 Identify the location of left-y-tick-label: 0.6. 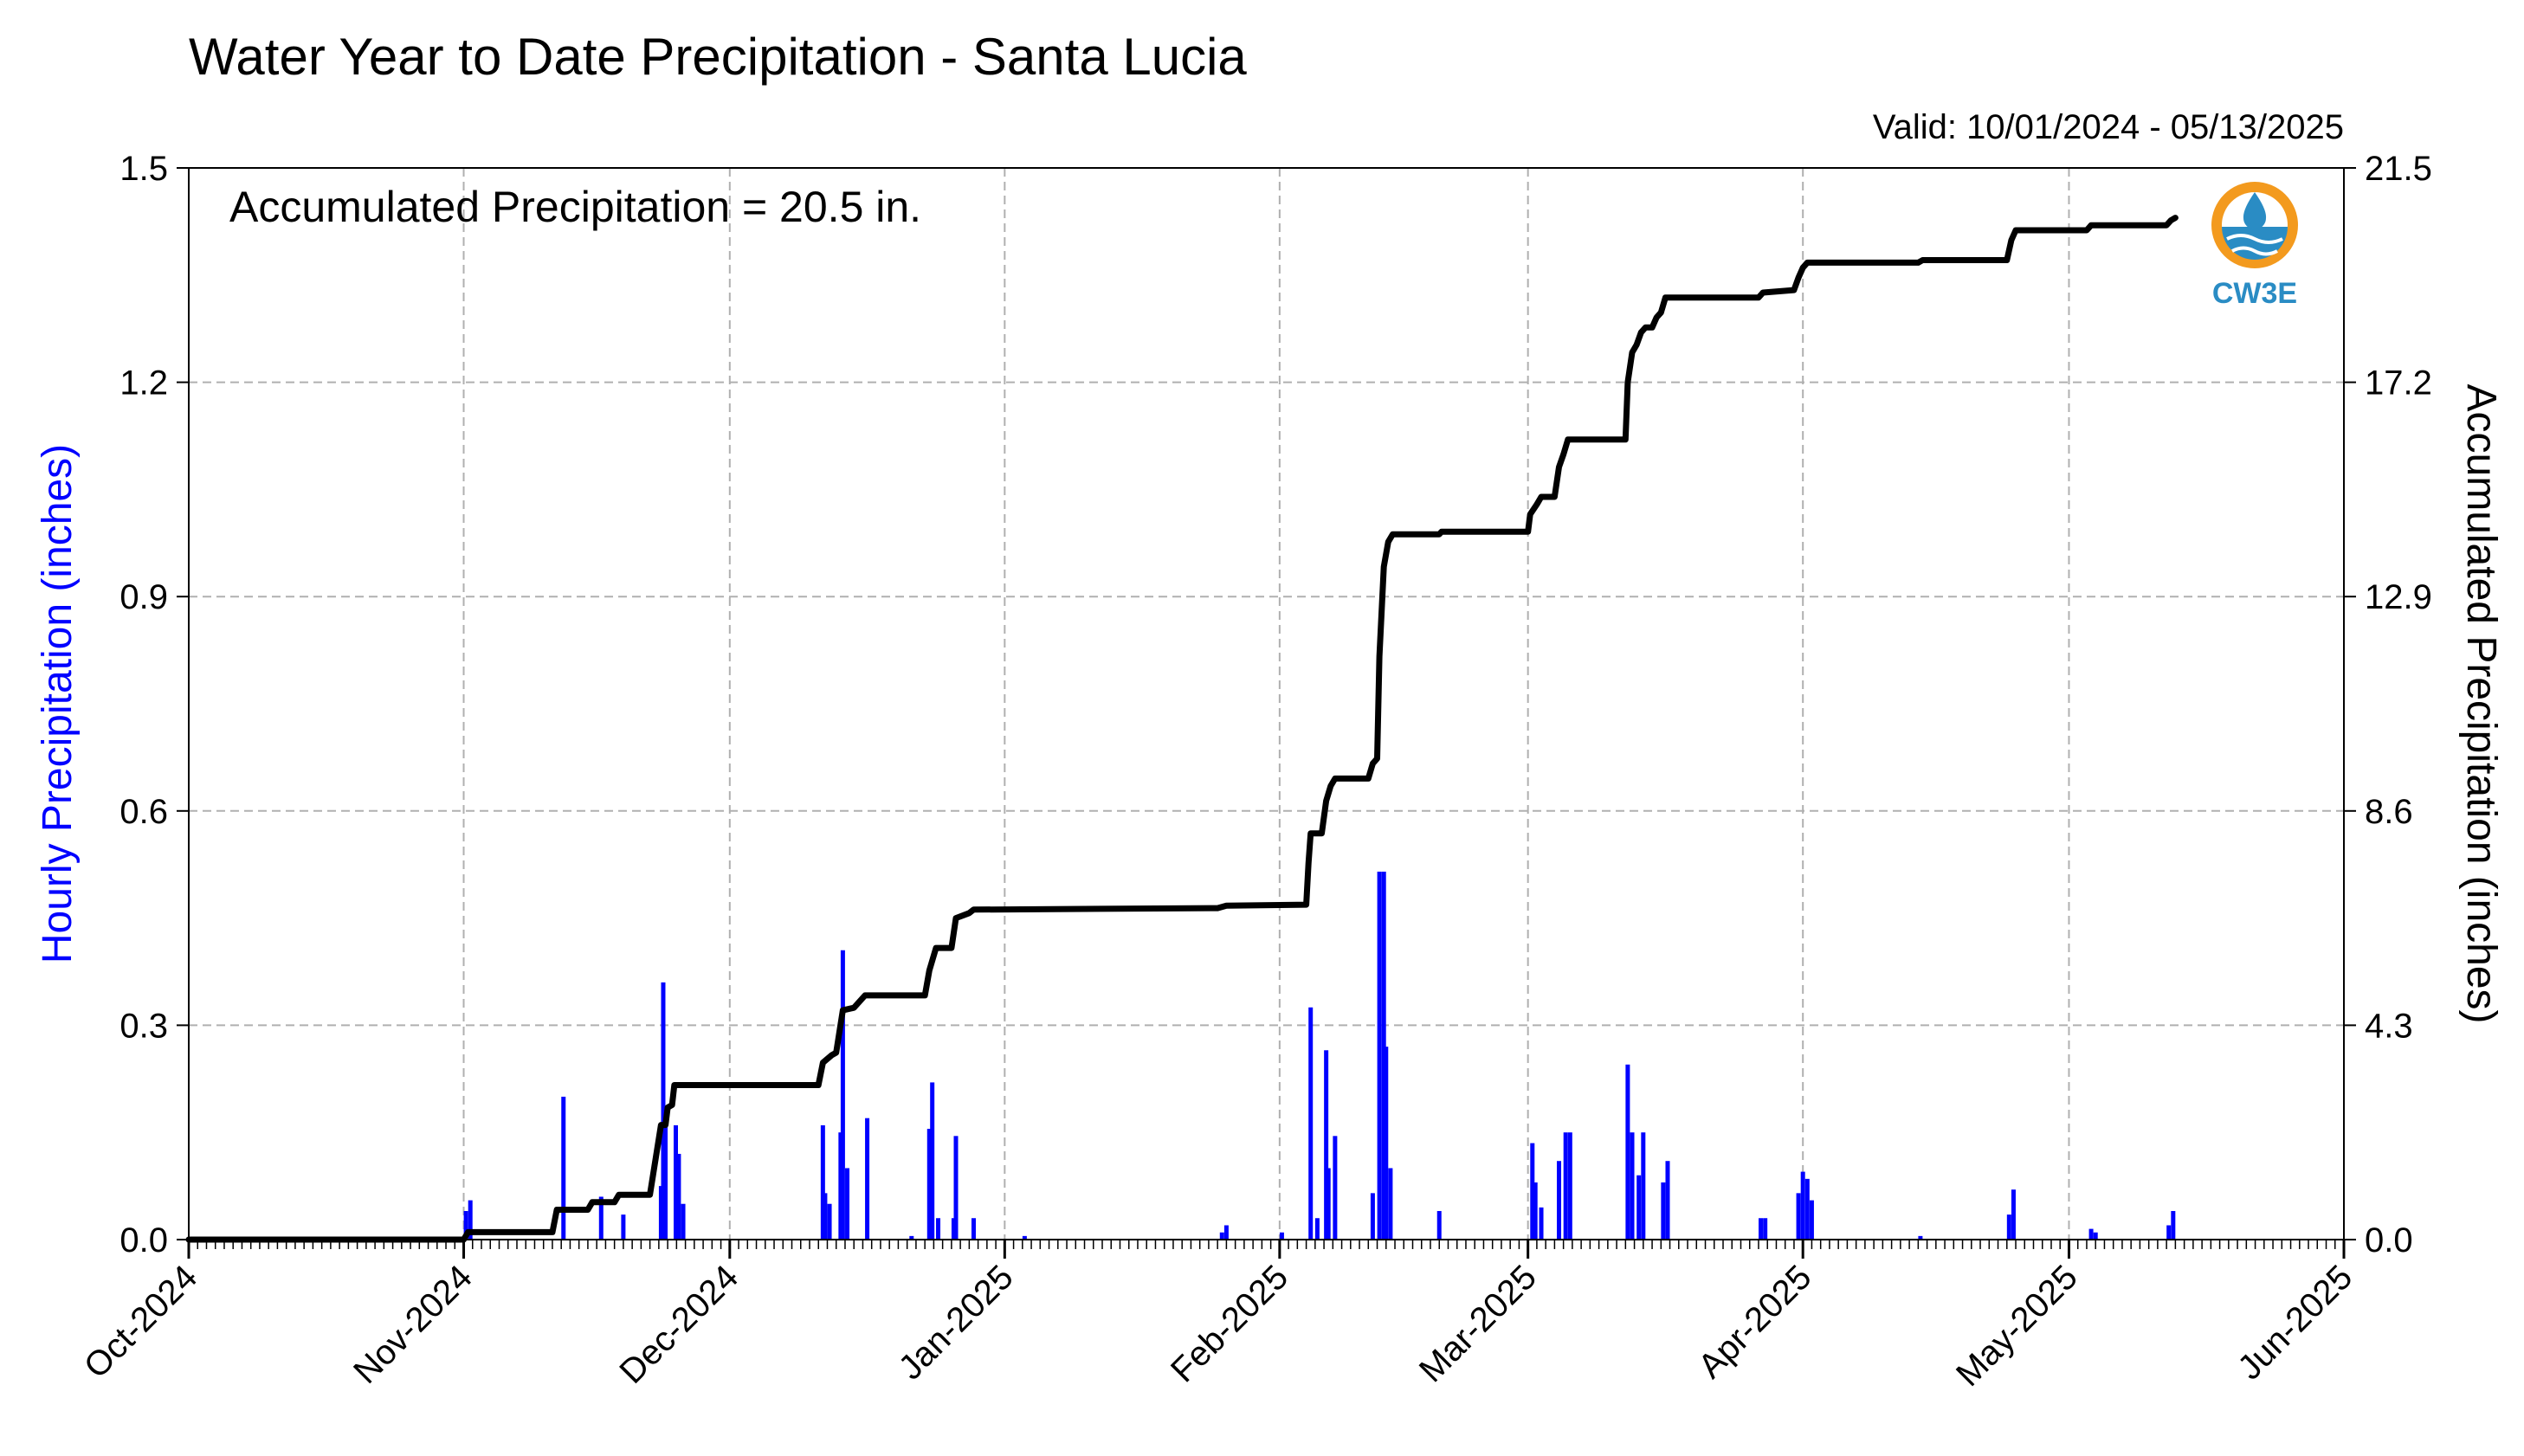
(143, 812).